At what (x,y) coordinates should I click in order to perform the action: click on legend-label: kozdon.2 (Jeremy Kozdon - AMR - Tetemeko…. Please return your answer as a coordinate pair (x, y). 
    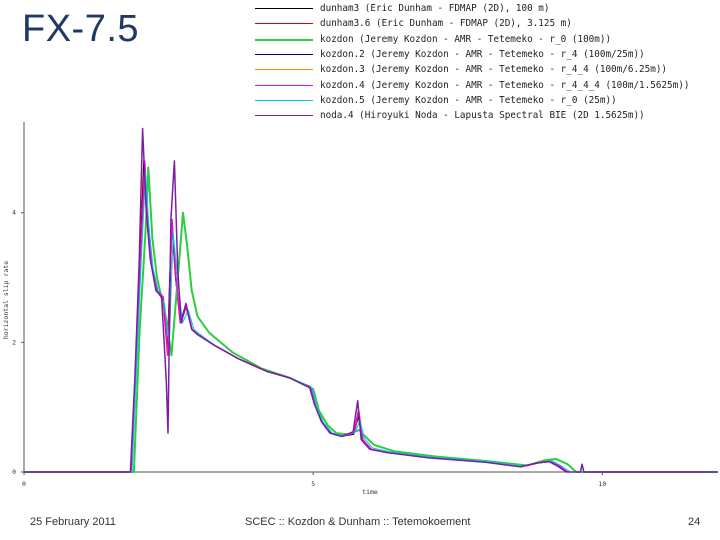
    Looking at the image, I should click on (482, 54).